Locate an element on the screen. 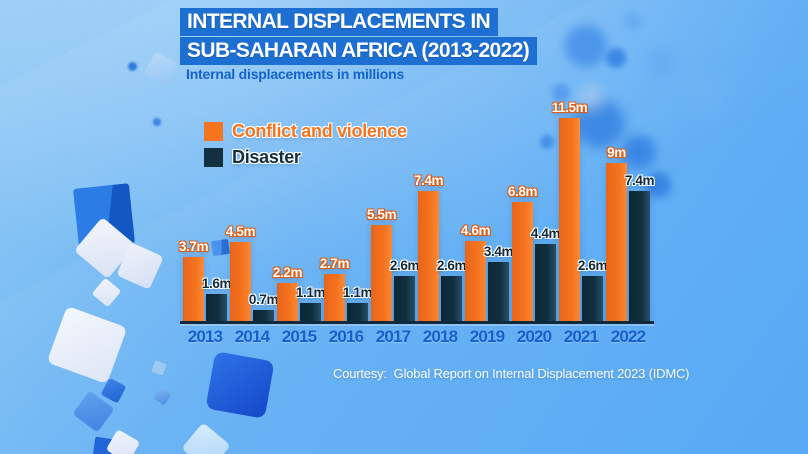  year-group-2018: 7.4m 2.6m is located at coordinates (440, 247).